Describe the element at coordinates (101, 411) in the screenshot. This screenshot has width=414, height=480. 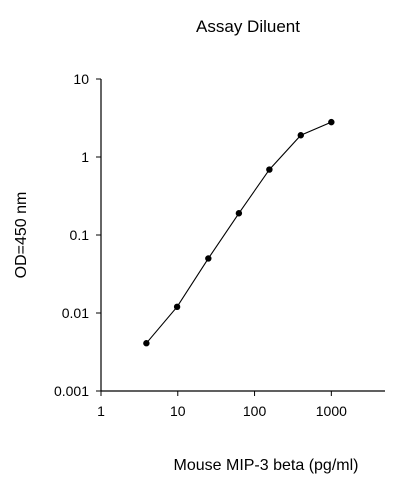
I see `x-tick-label: 1` at that location.